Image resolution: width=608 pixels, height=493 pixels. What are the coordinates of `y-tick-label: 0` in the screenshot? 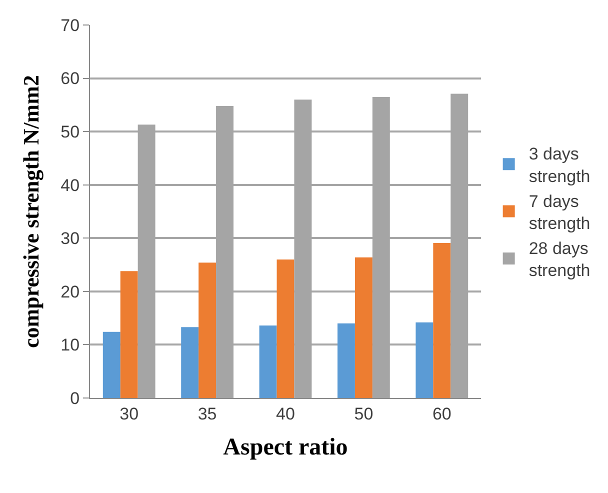 It's located at (75, 398).